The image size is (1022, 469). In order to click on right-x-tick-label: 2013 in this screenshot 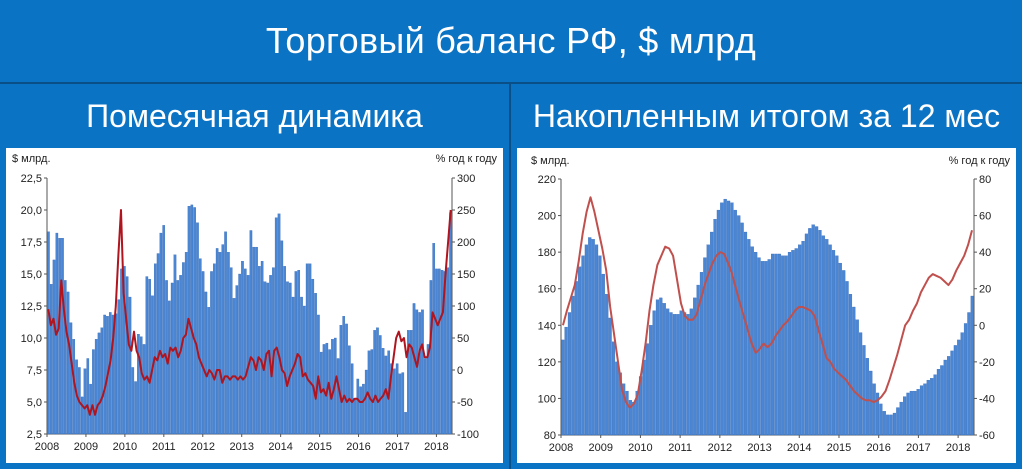, I will do `click(759, 448)`.